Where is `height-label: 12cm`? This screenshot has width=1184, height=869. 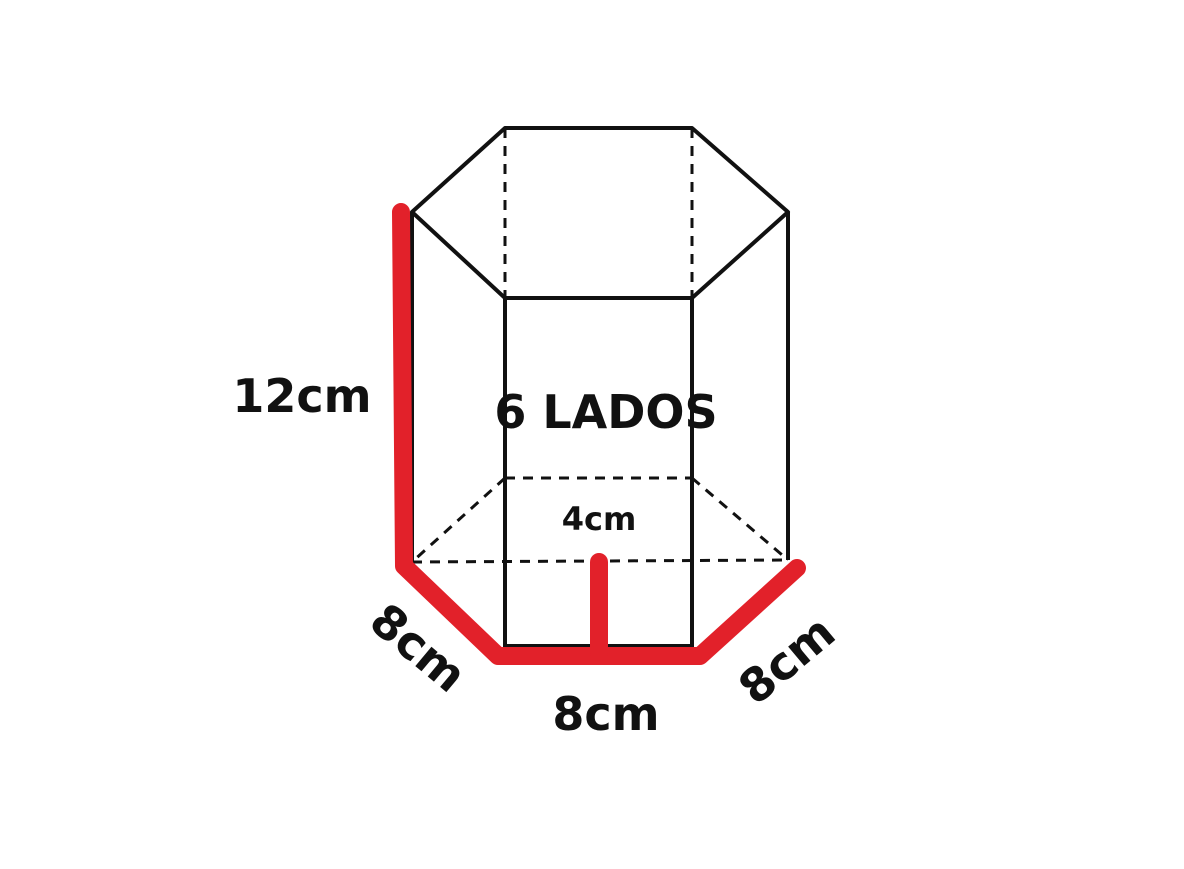
height-label: 12cm is located at coordinates (301, 396).